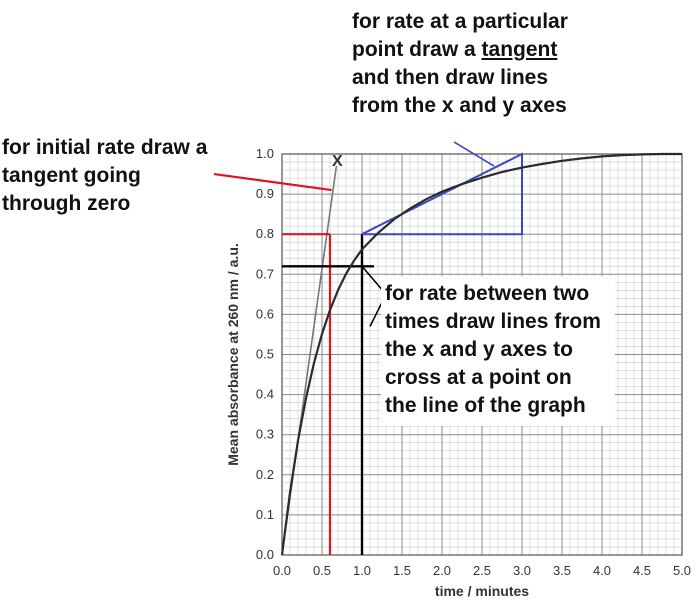 The image size is (700, 614). Describe the element at coordinates (322, 570) in the screenshot. I see `x-tick-label: 0.5` at that location.